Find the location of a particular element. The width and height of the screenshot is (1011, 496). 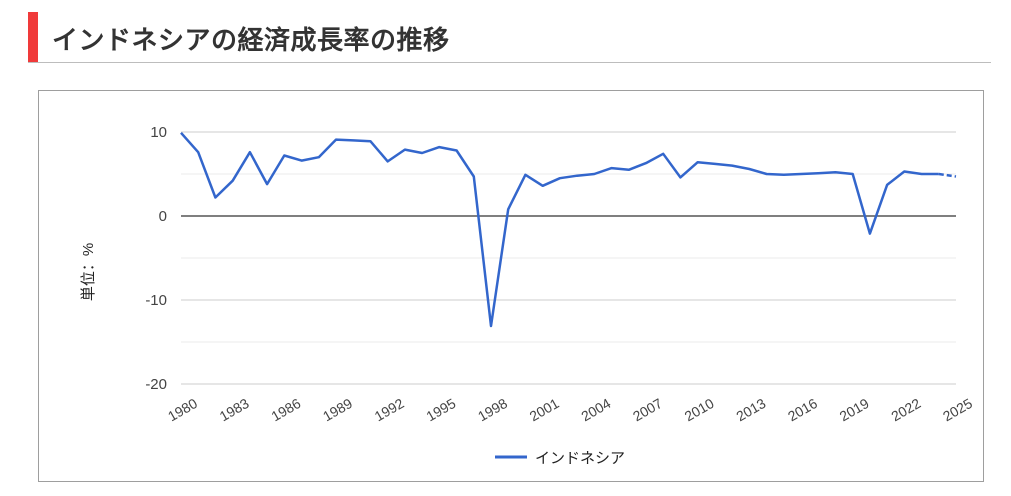

y-tick-label: -20 is located at coordinates (156, 384).